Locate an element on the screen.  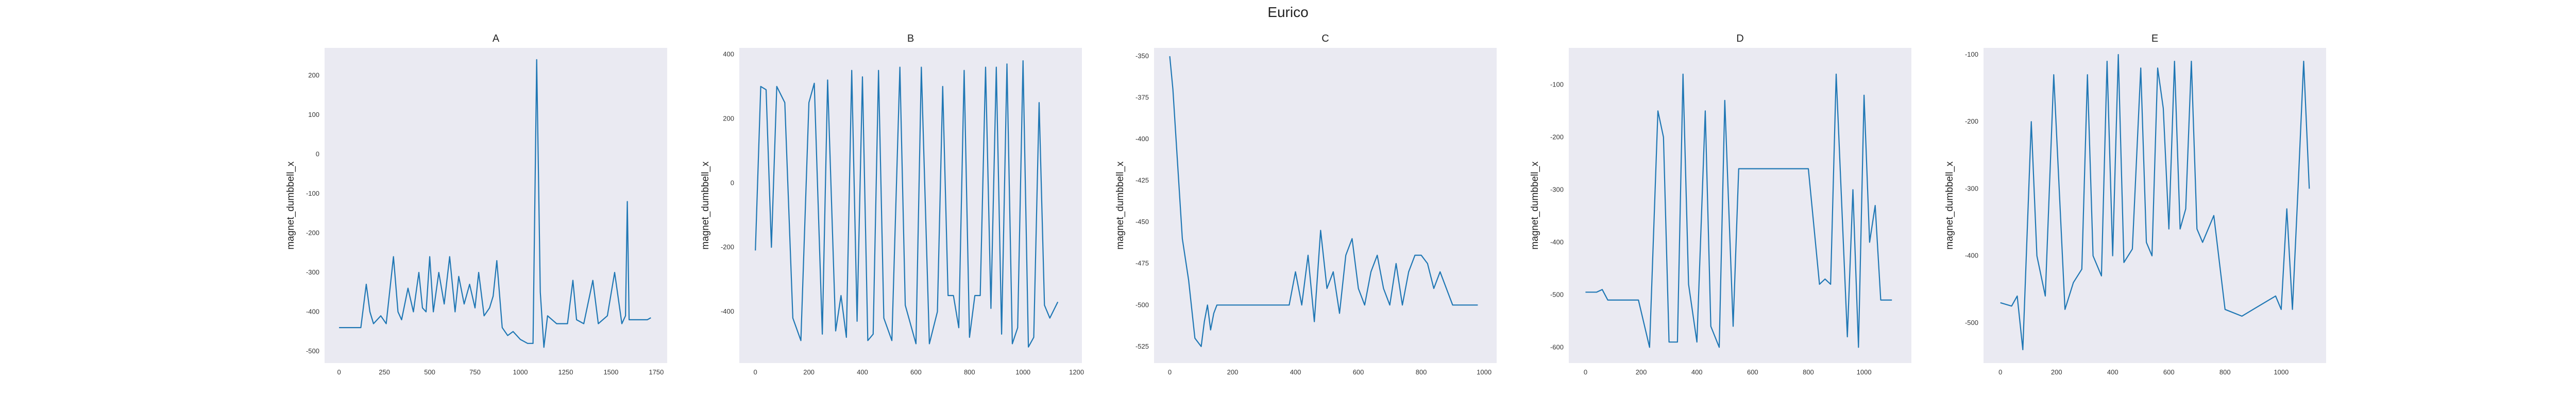
x-tick-label: 1250 is located at coordinates (565, 372).